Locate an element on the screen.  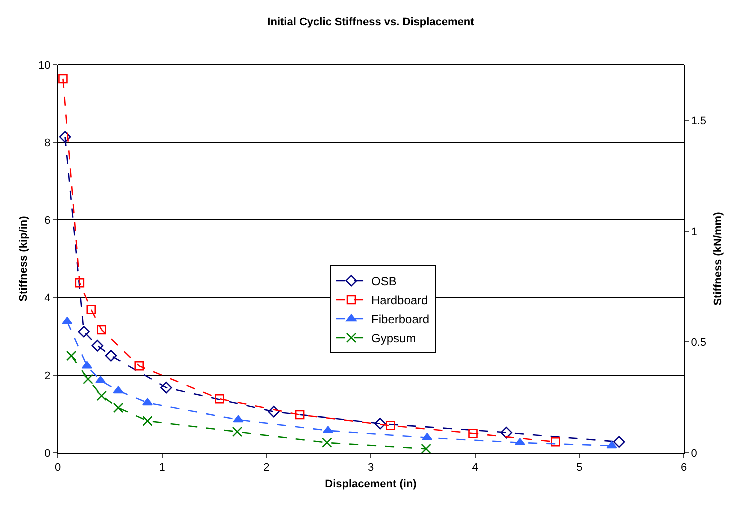
y2-tick-label: 1.5 is located at coordinates (698, 122).